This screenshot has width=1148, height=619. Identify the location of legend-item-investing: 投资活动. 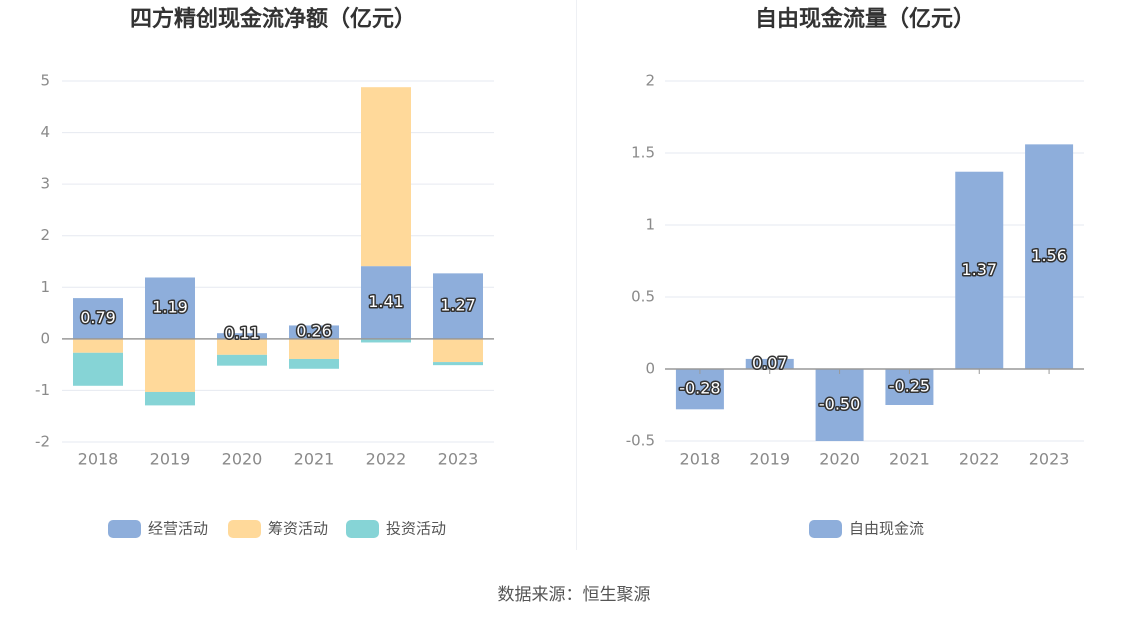
(396, 529).